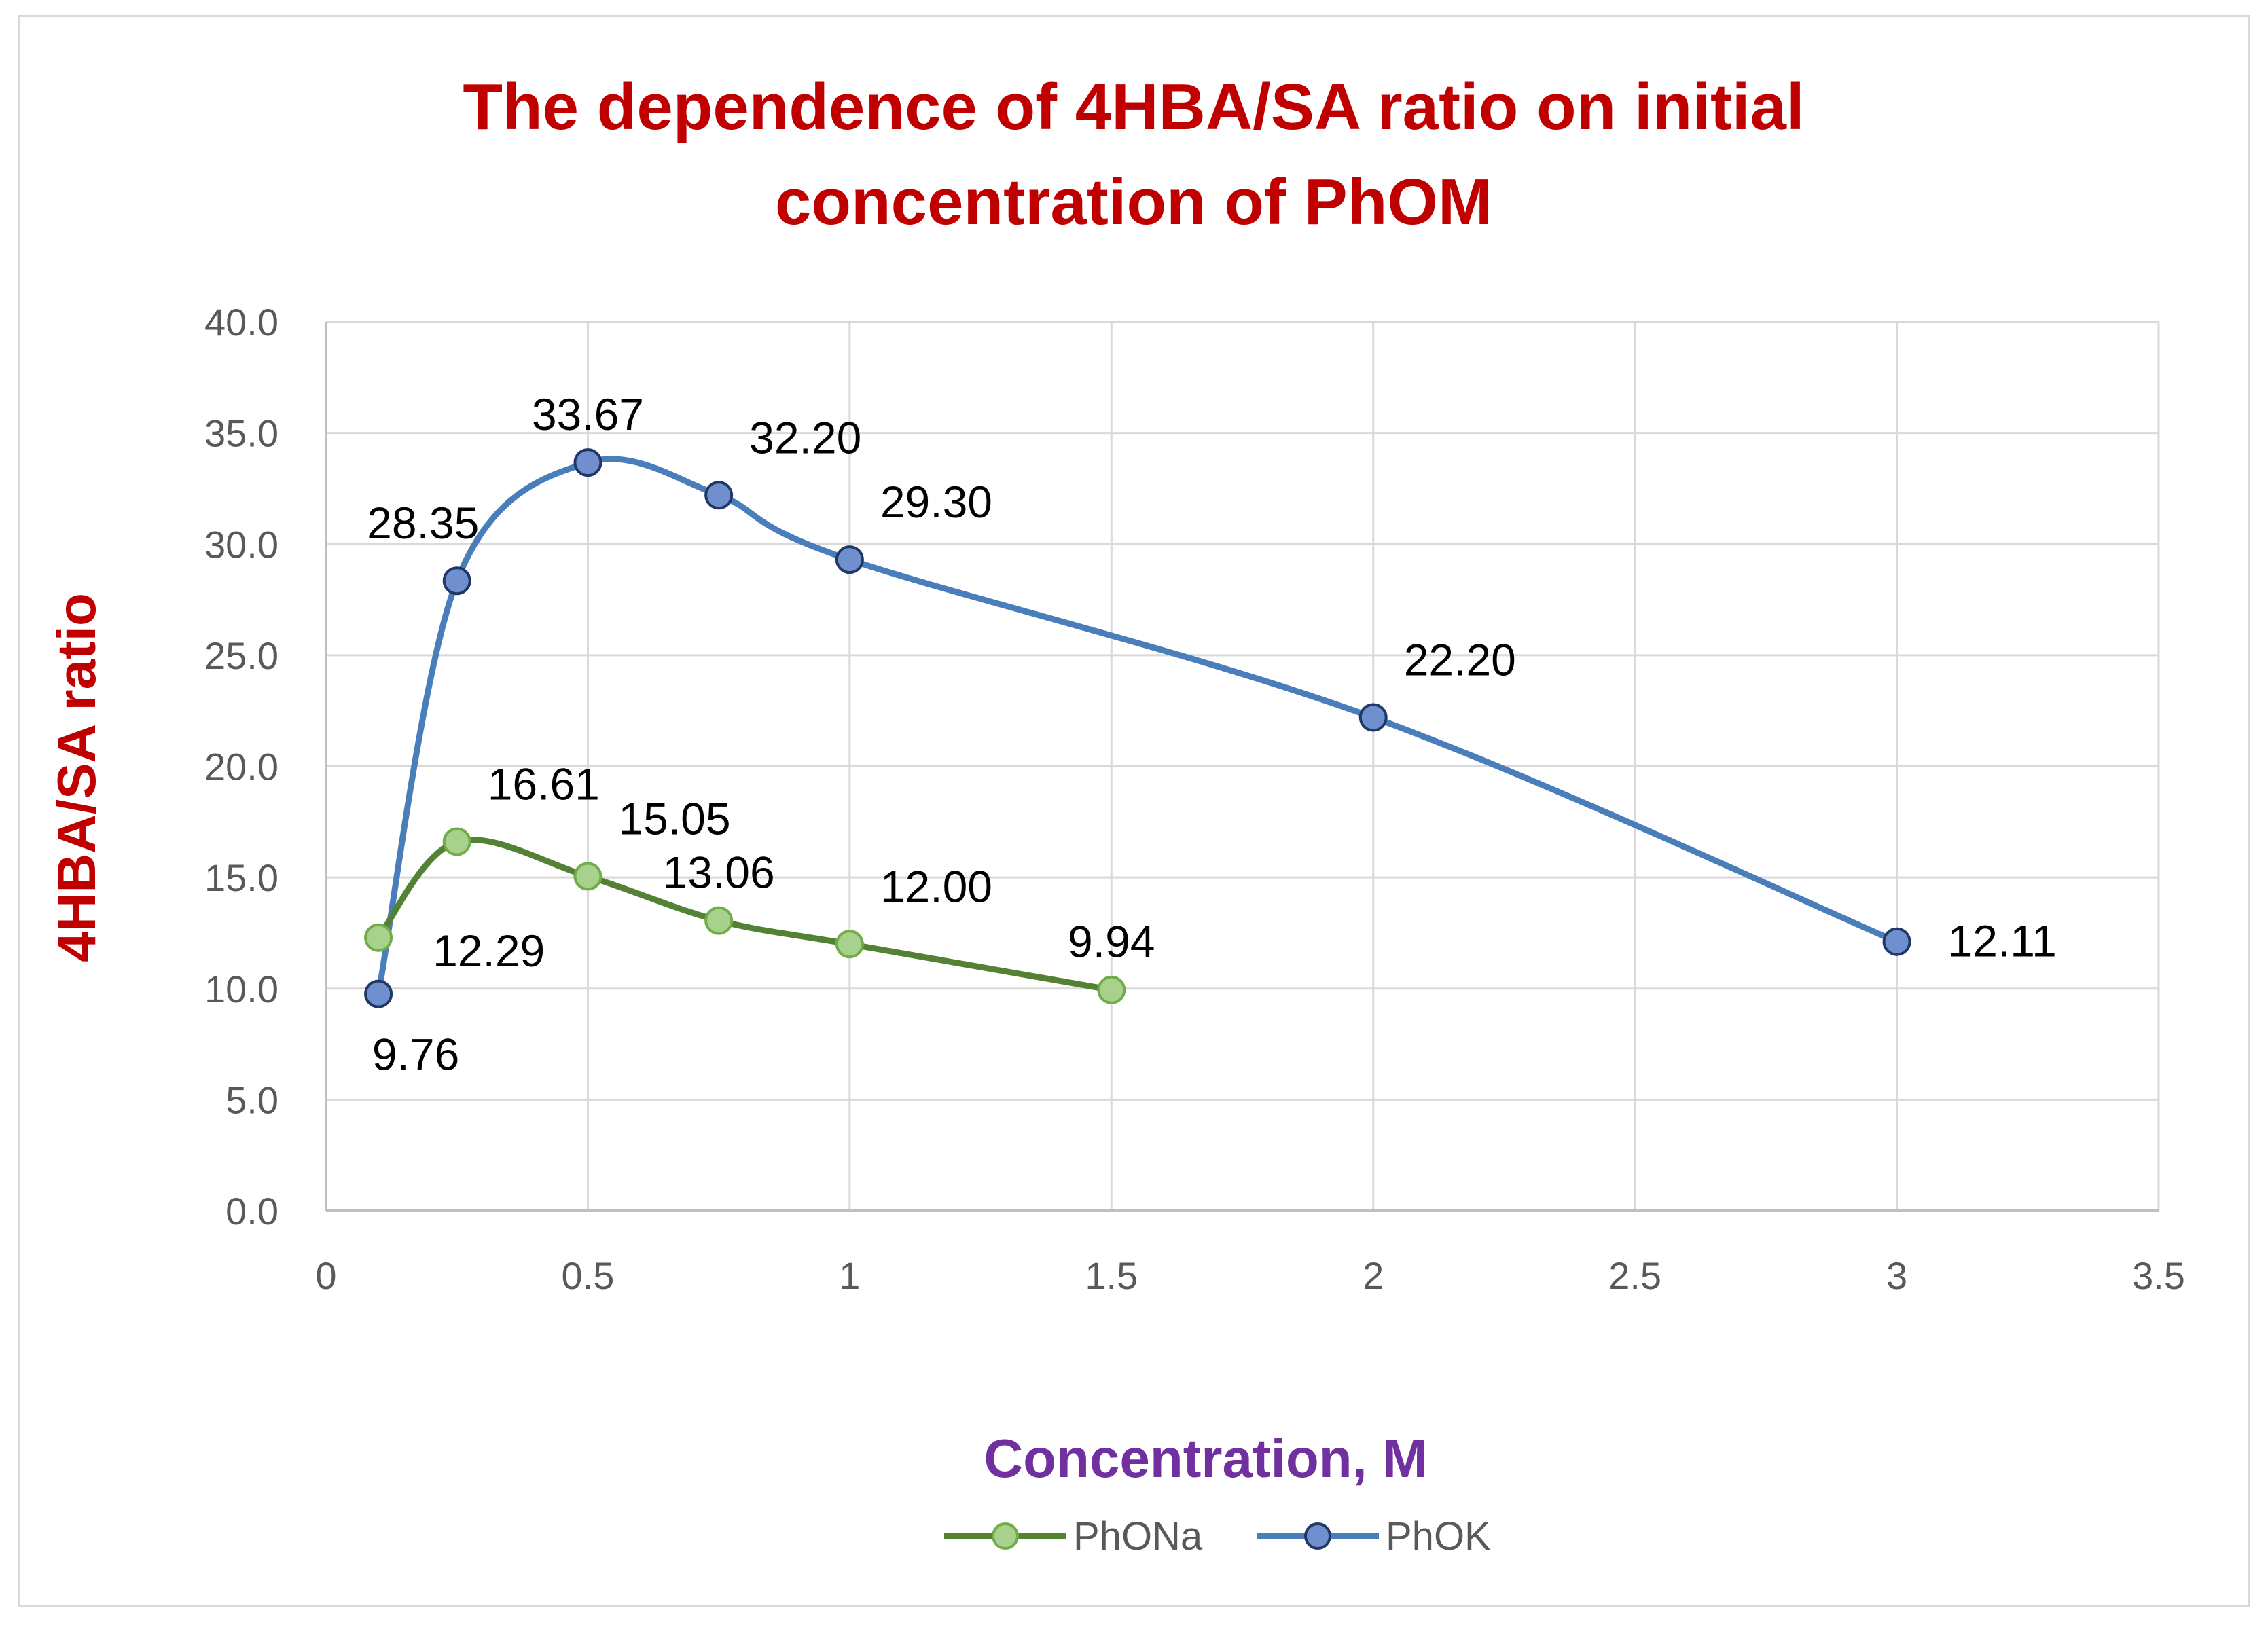 The width and height of the screenshot is (2268, 1625). What do you see at coordinates (241, 655) in the screenshot?
I see `y-tick-label: 25.0` at bounding box center [241, 655].